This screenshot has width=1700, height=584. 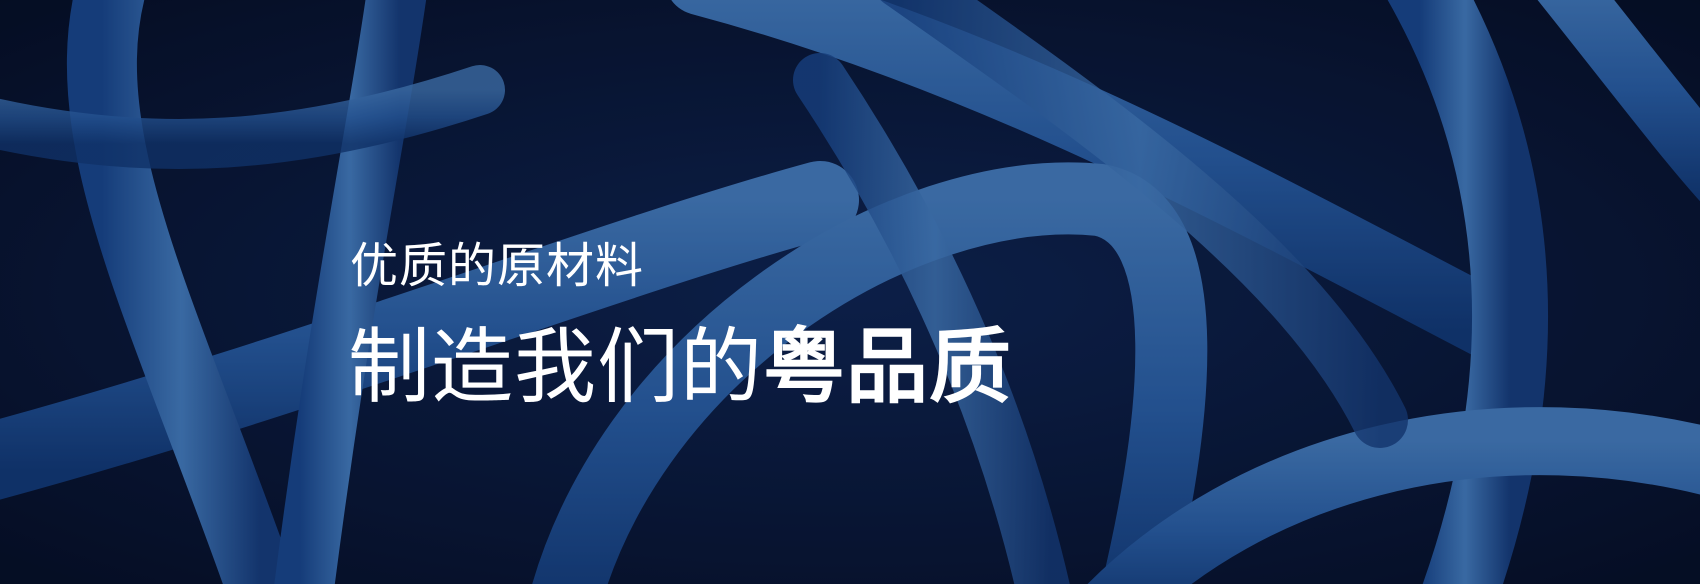 I want to click on subtitle: 优质的原材料, so click(x=497, y=266).